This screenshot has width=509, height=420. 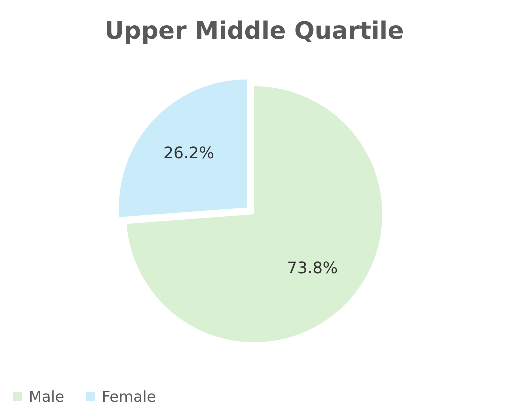 What do you see at coordinates (47, 397) in the screenshot?
I see `legend-label: Male` at bounding box center [47, 397].